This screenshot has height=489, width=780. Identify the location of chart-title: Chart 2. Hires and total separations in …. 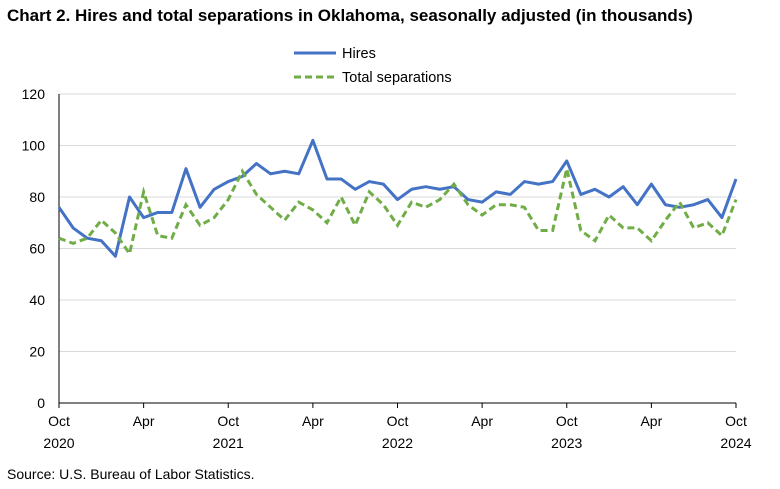
(350, 15).